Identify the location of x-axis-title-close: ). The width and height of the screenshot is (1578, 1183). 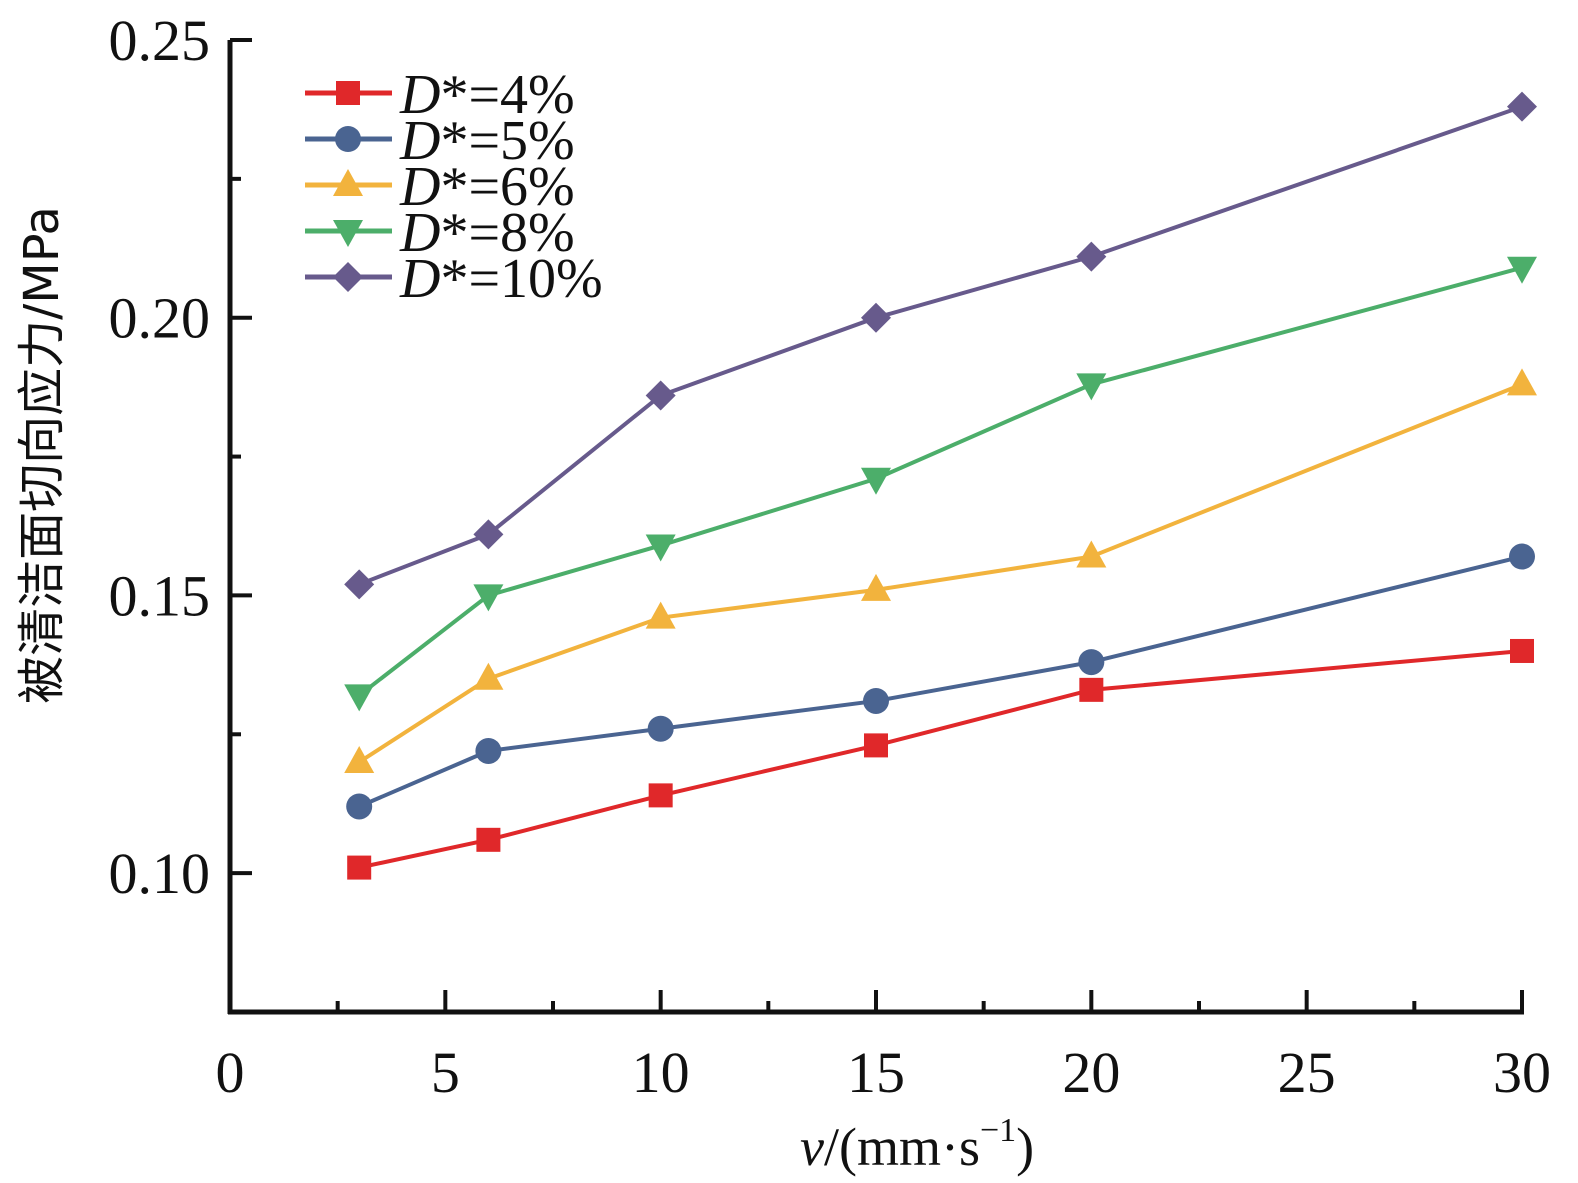
(1025, 1147).